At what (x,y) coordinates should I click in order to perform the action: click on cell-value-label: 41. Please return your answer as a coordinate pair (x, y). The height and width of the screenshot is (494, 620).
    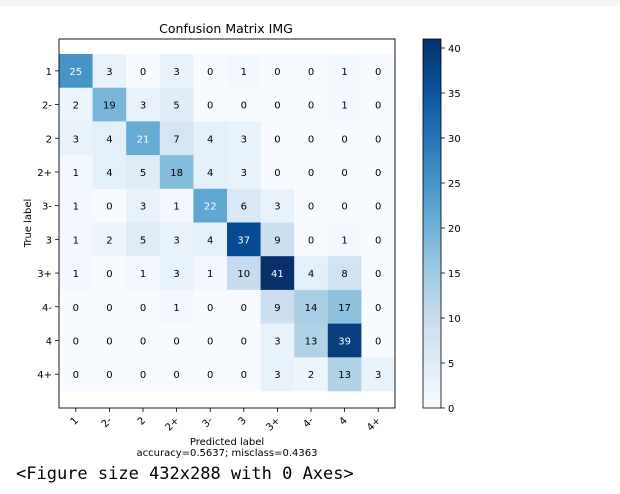
    Looking at the image, I should click on (277, 274).